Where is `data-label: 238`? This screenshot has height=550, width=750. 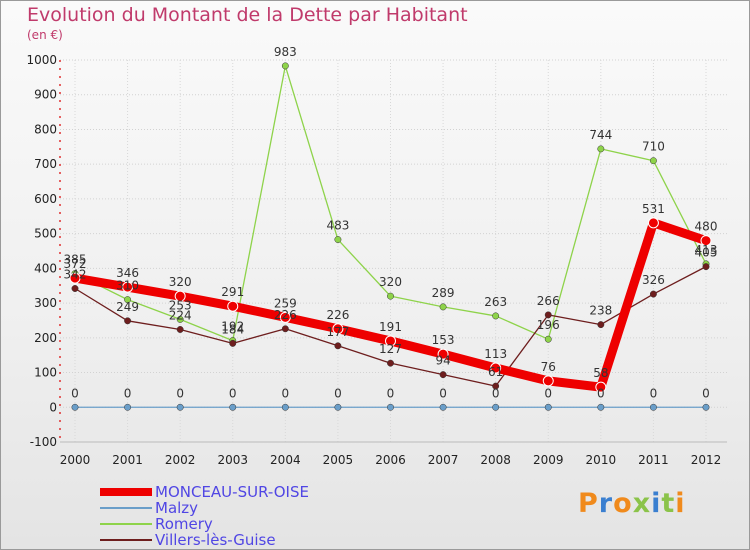 data-label: 238 is located at coordinates (600, 311).